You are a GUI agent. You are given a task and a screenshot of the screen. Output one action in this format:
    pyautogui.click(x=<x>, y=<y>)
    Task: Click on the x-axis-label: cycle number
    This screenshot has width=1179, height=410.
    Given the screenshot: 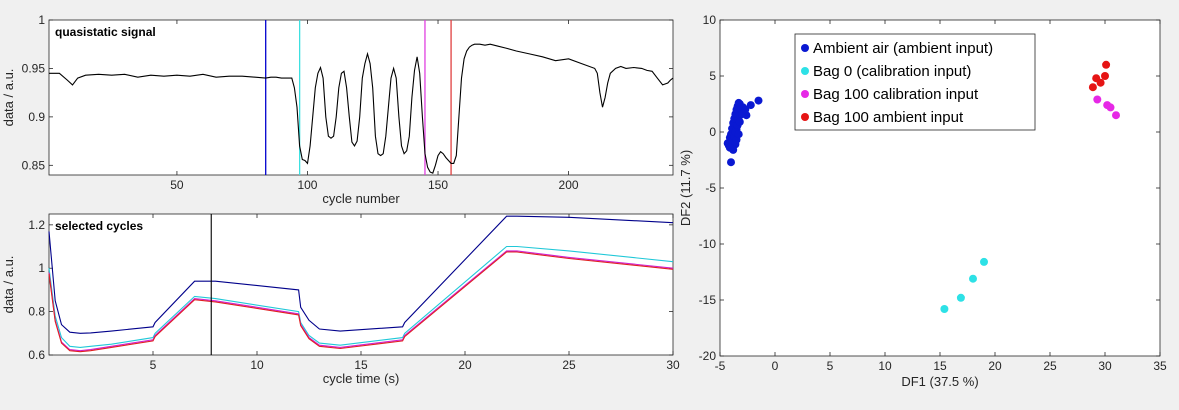 What is the action you would take?
    pyautogui.click(x=361, y=198)
    